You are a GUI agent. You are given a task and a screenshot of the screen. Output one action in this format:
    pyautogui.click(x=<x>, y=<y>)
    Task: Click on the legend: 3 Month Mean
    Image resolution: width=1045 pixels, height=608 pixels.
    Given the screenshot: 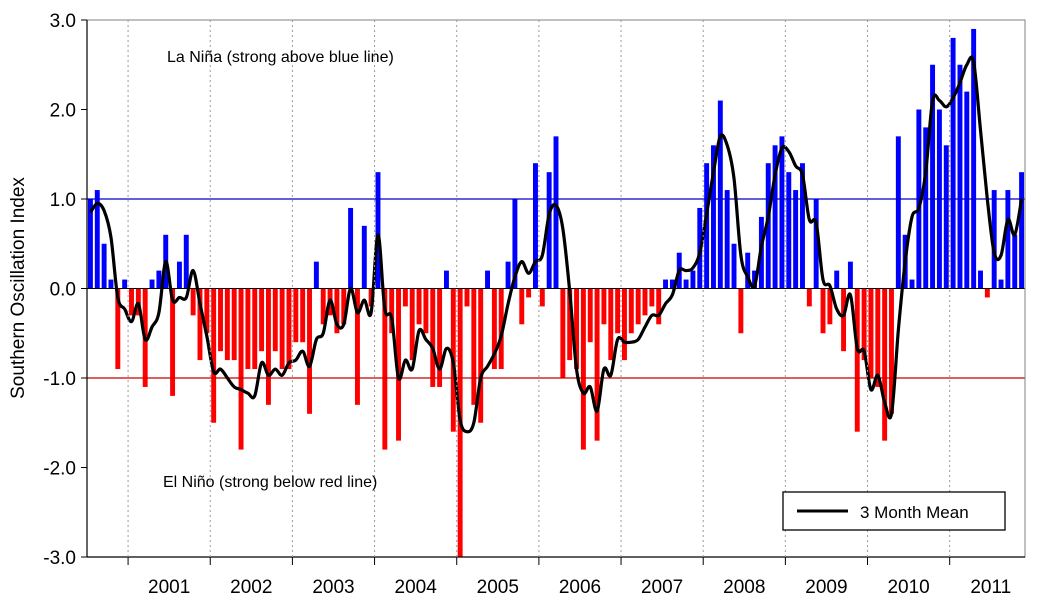 What is the action you would take?
    pyautogui.click(x=894, y=511)
    